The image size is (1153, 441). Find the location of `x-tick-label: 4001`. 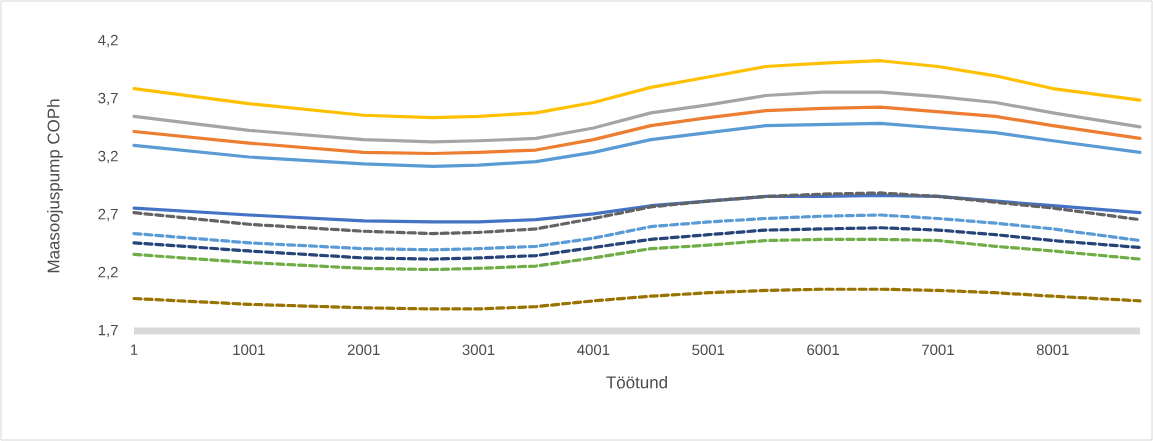

x-tick-label: 4001 is located at coordinates (593, 350).